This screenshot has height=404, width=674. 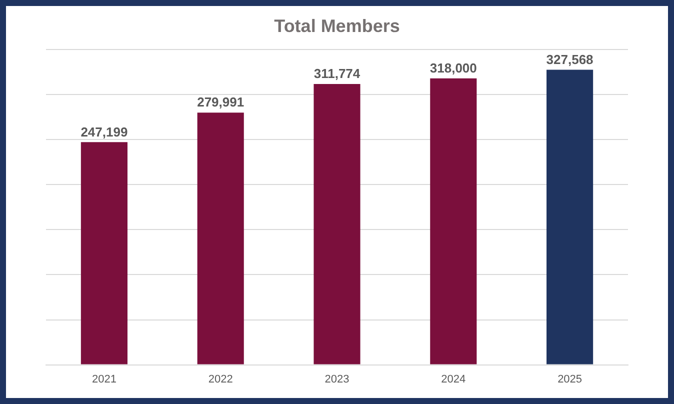 What do you see at coordinates (104, 379) in the screenshot?
I see `x-tick-label: 2021` at bounding box center [104, 379].